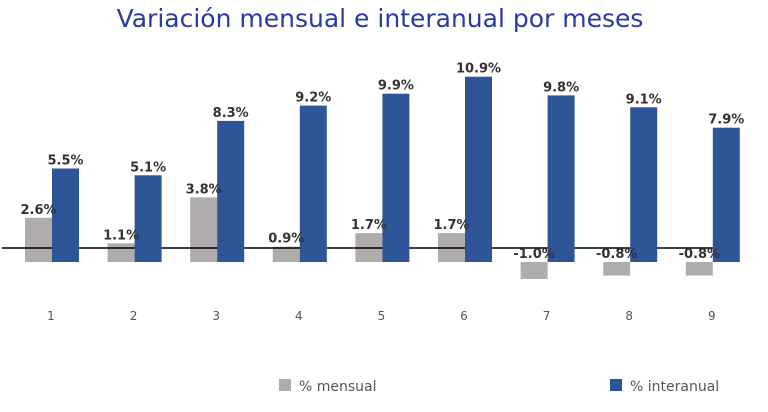 The height and width of the screenshot is (412, 768). What do you see at coordinates (121, 235) in the screenshot?
I see `label-mensual-2: 1.1%` at bounding box center [121, 235].